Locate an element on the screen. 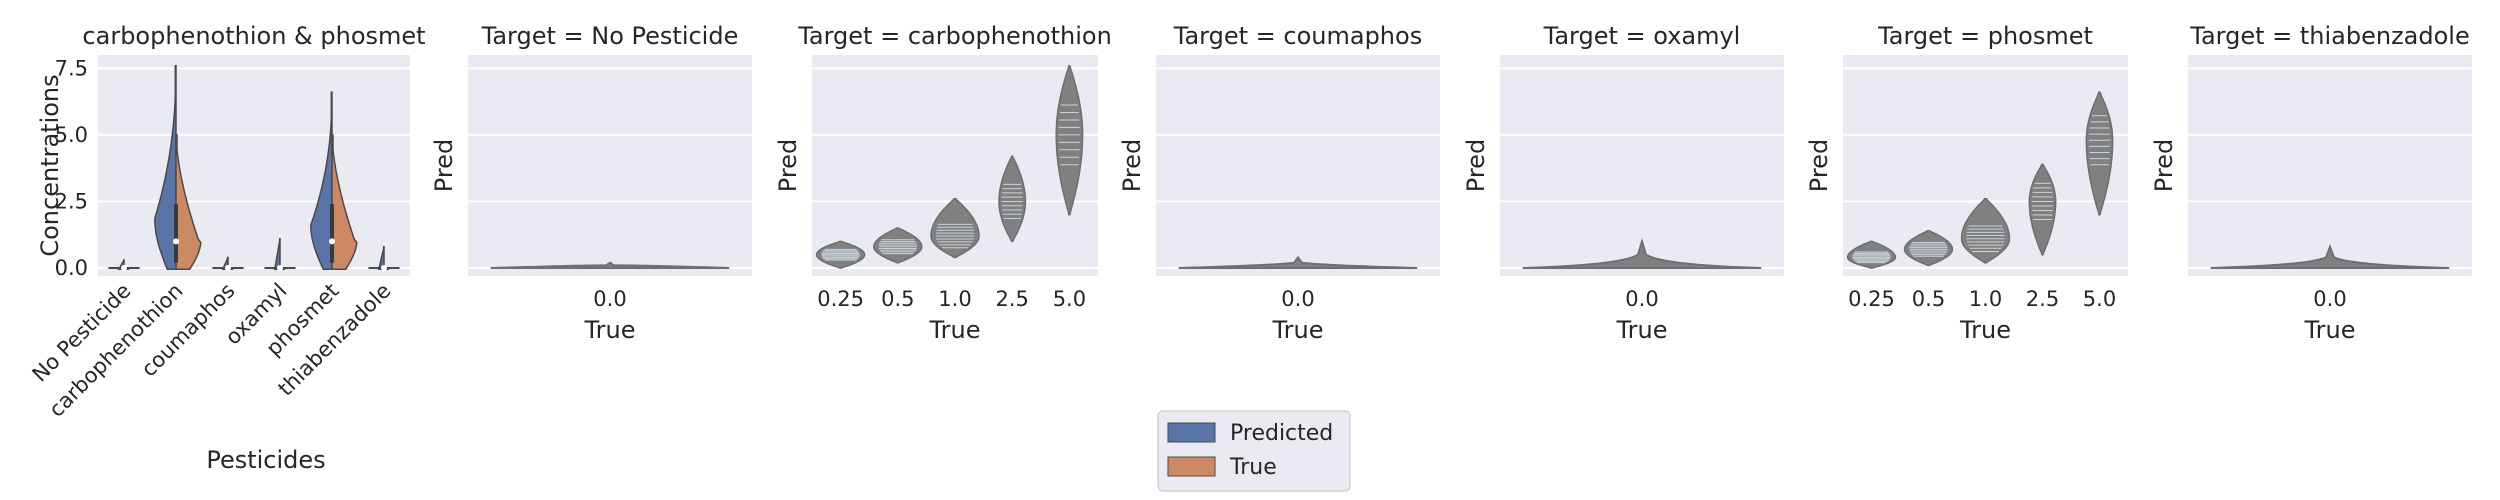 This screenshot has height=500, width=2500. panel-5: Target = oxamyl Pred 0.0 True is located at coordinates (1623, 183).